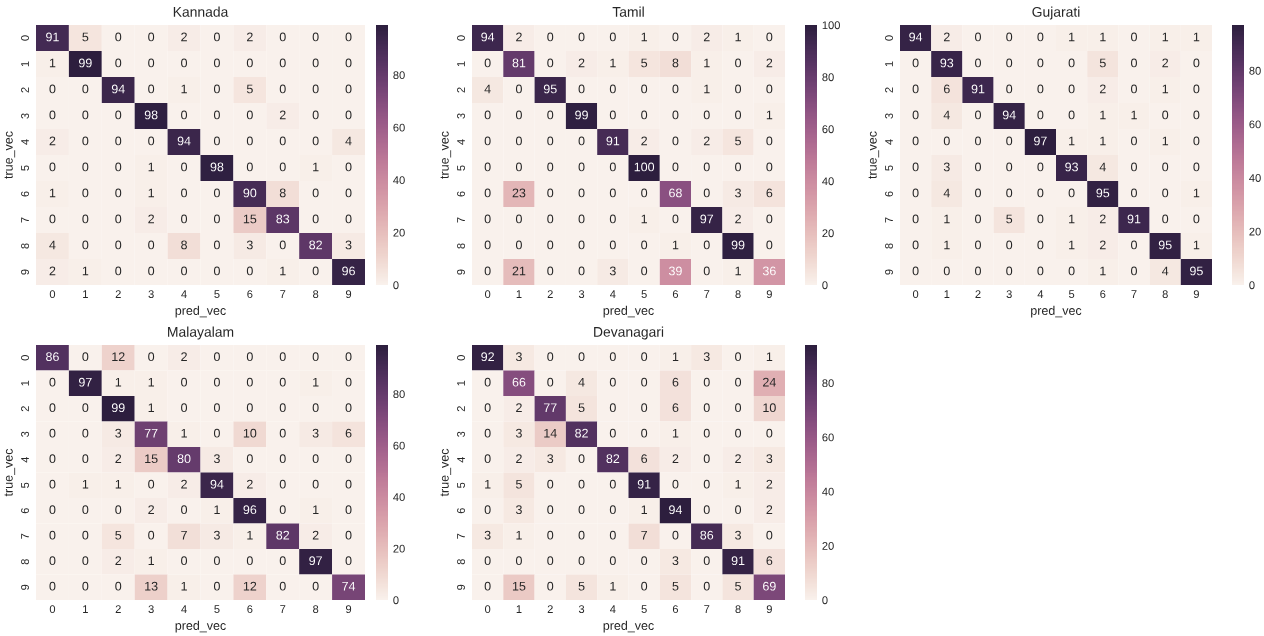 The width and height of the screenshot is (1264, 636). Describe the element at coordinates (461, 383) in the screenshot. I see `y-tick-label: 1` at that location.